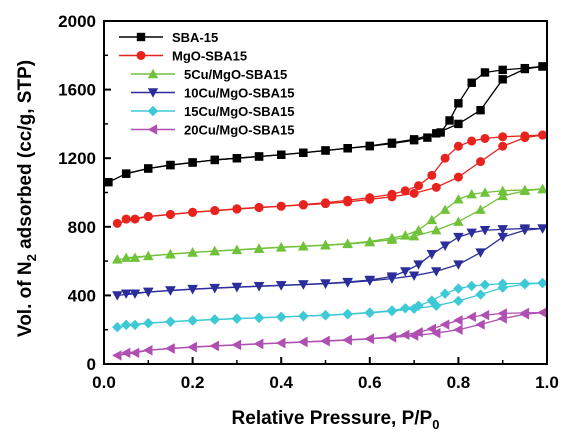 This screenshot has height=441, width=563. What do you see at coordinates (104, 382) in the screenshot?
I see `x-tick-label: 0.0` at bounding box center [104, 382].